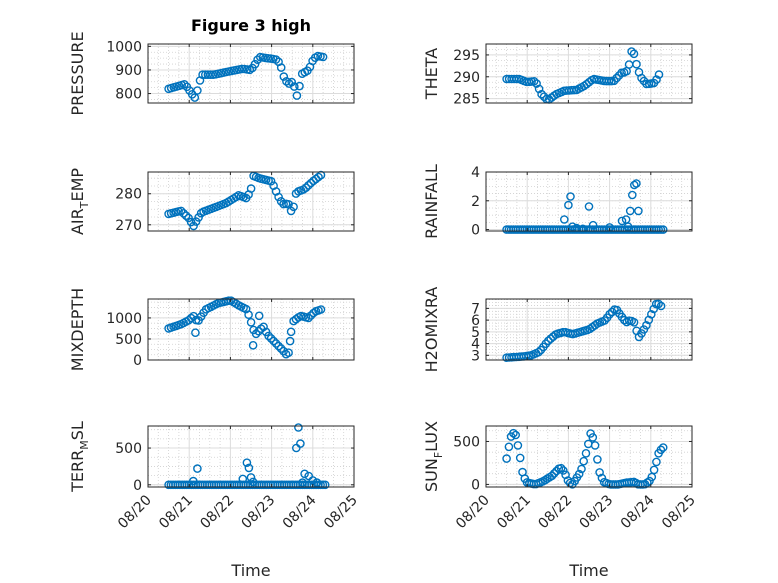 This screenshot has height=583, width=778. I want to click on y-tick-label: 5, so click(475, 333).